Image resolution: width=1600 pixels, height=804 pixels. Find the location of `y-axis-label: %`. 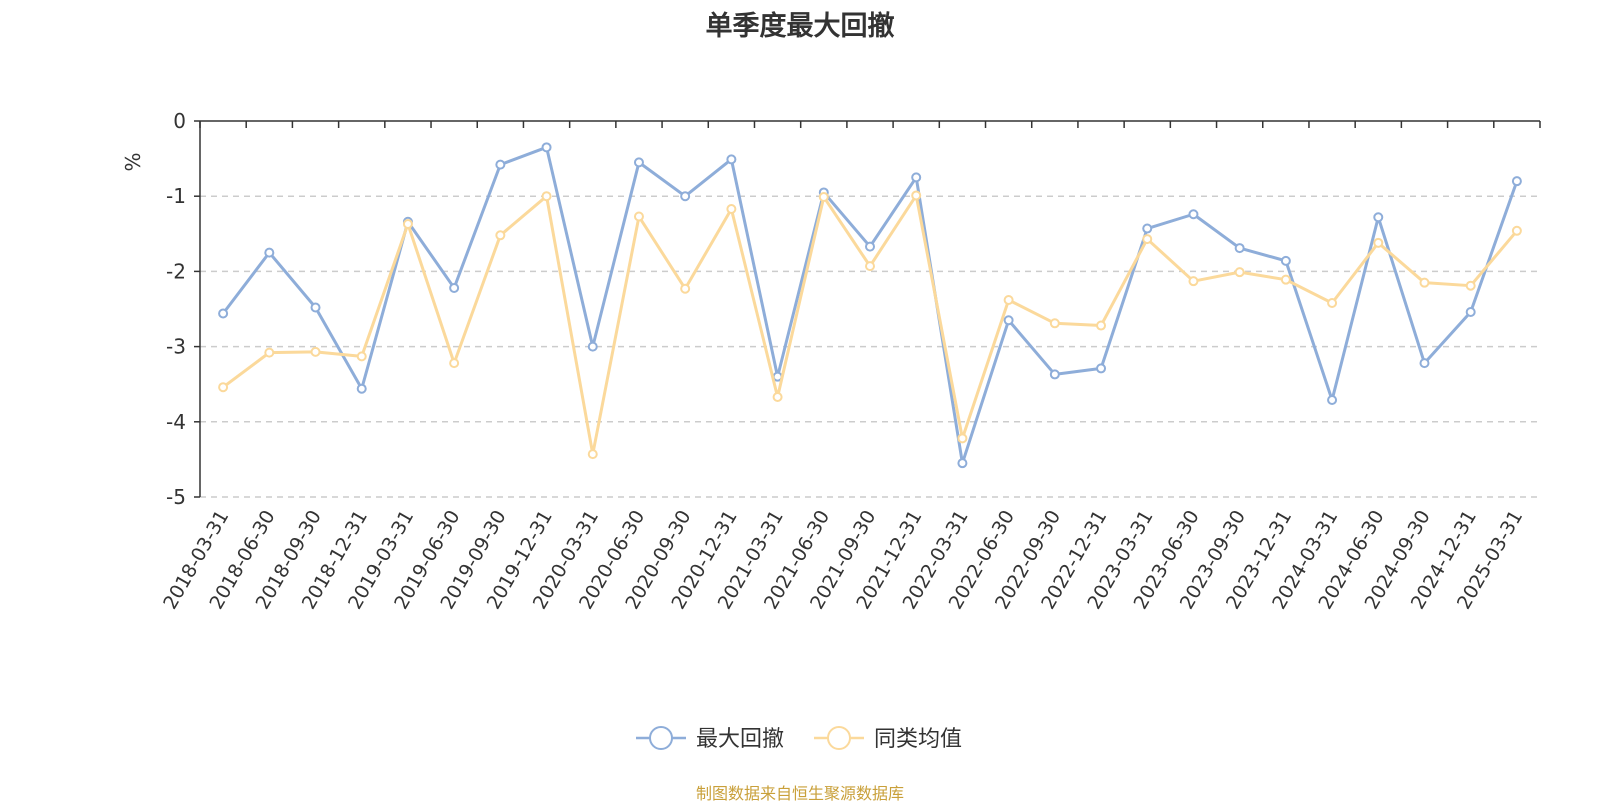

y-axis-label: % is located at coordinates (133, 161).